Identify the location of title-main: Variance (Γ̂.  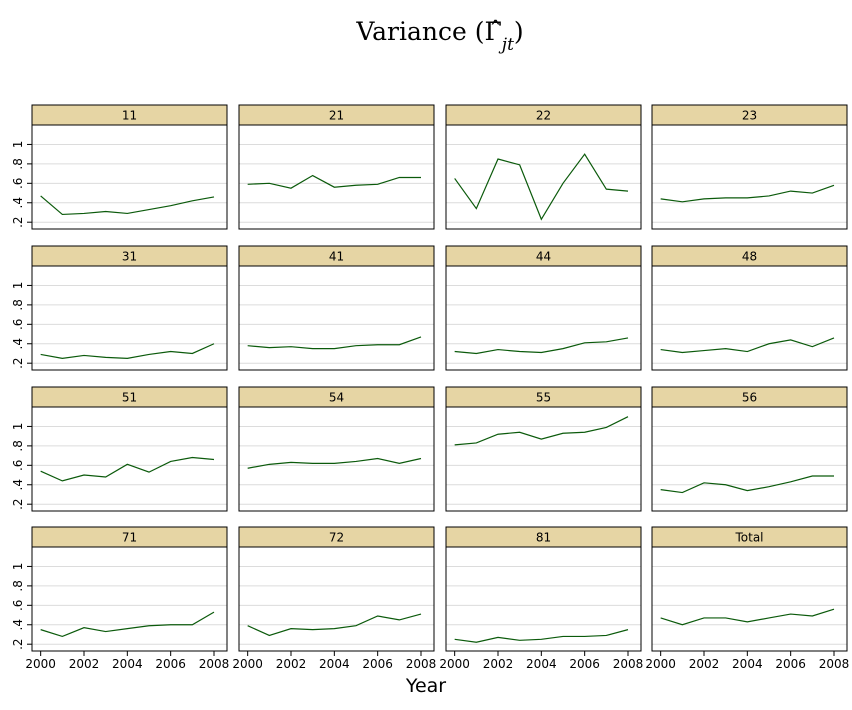
(428, 31).